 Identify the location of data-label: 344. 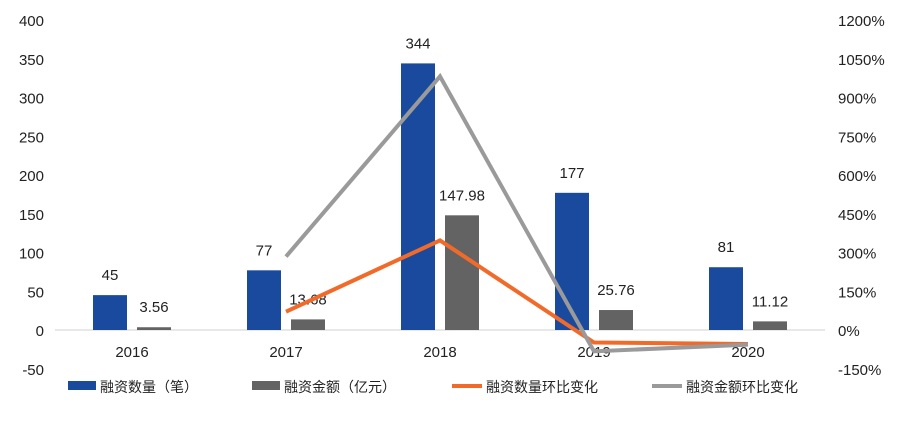
(417, 43).